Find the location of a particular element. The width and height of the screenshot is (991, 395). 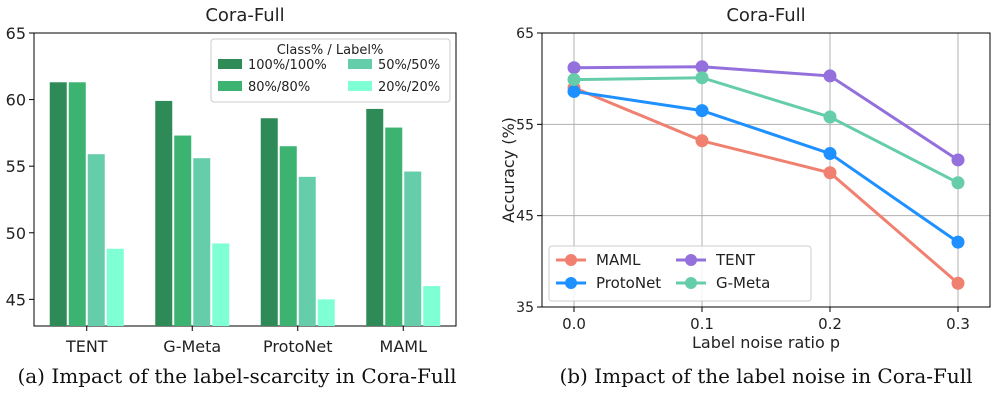

x-tick-label: 0.3 is located at coordinates (958, 324).